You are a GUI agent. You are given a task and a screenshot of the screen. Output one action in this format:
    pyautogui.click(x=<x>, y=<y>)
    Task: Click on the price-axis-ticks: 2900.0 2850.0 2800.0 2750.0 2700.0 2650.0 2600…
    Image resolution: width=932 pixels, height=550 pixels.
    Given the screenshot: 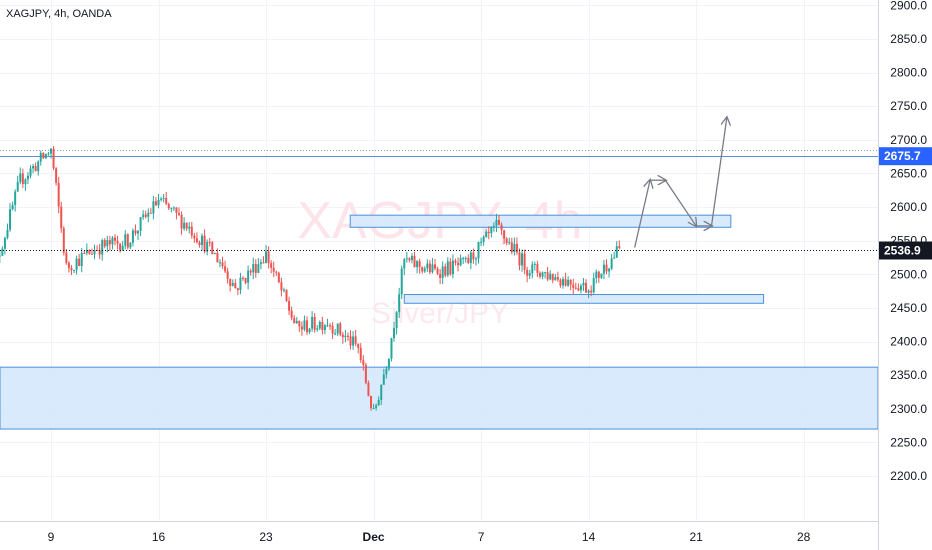 What is the action you would take?
    pyautogui.click(x=908, y=241)
    